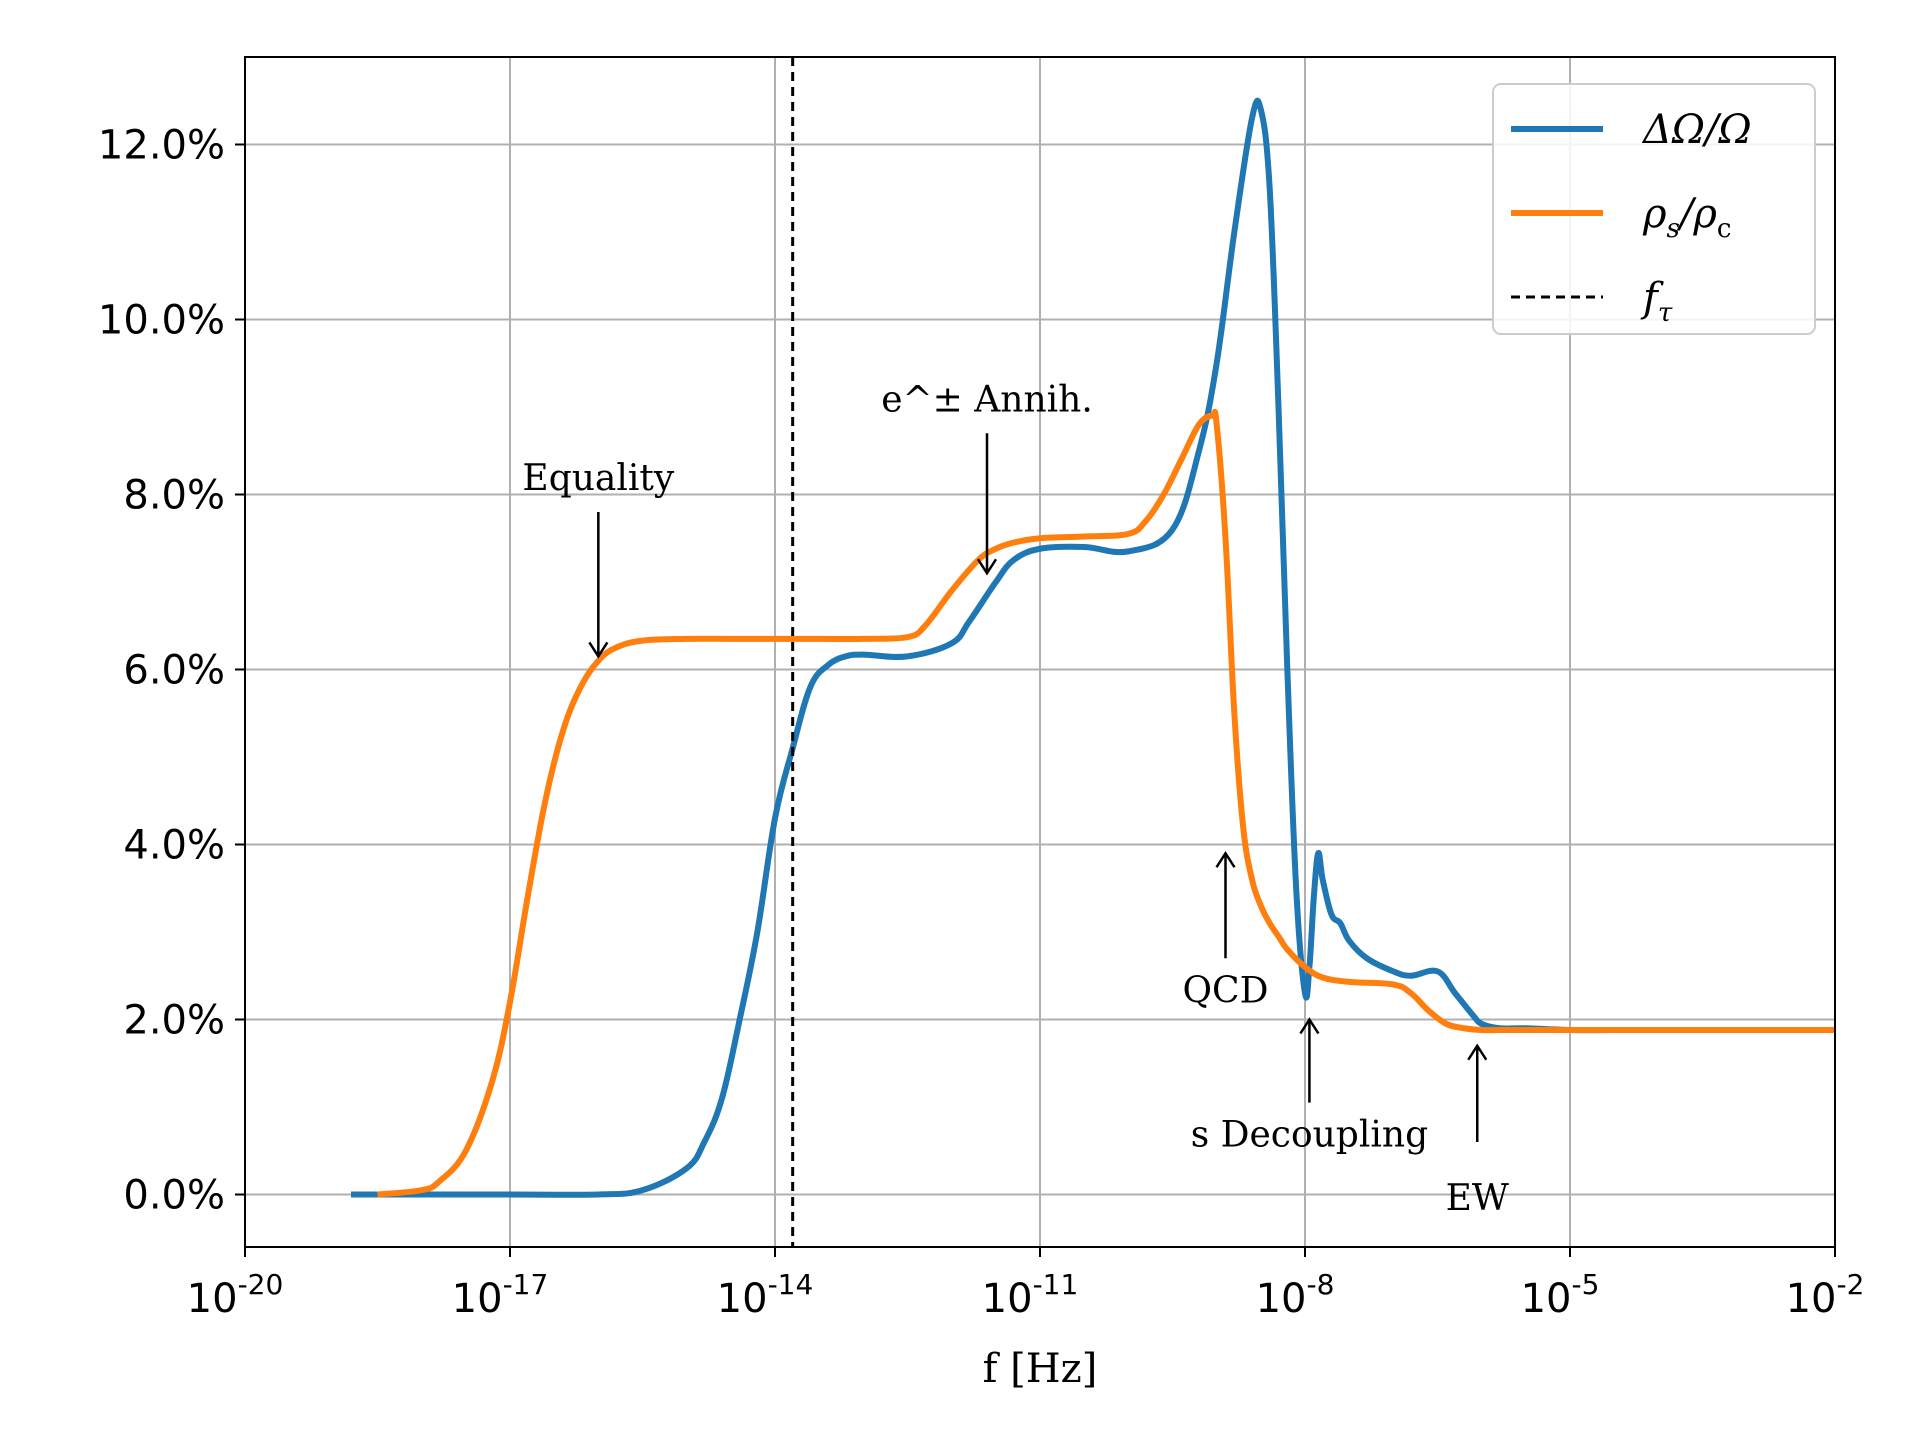 The height and width of the screenshot is (1440, 1920). I want to click on x-tick-label: 10⁻²⁰, so click(235, 1295).